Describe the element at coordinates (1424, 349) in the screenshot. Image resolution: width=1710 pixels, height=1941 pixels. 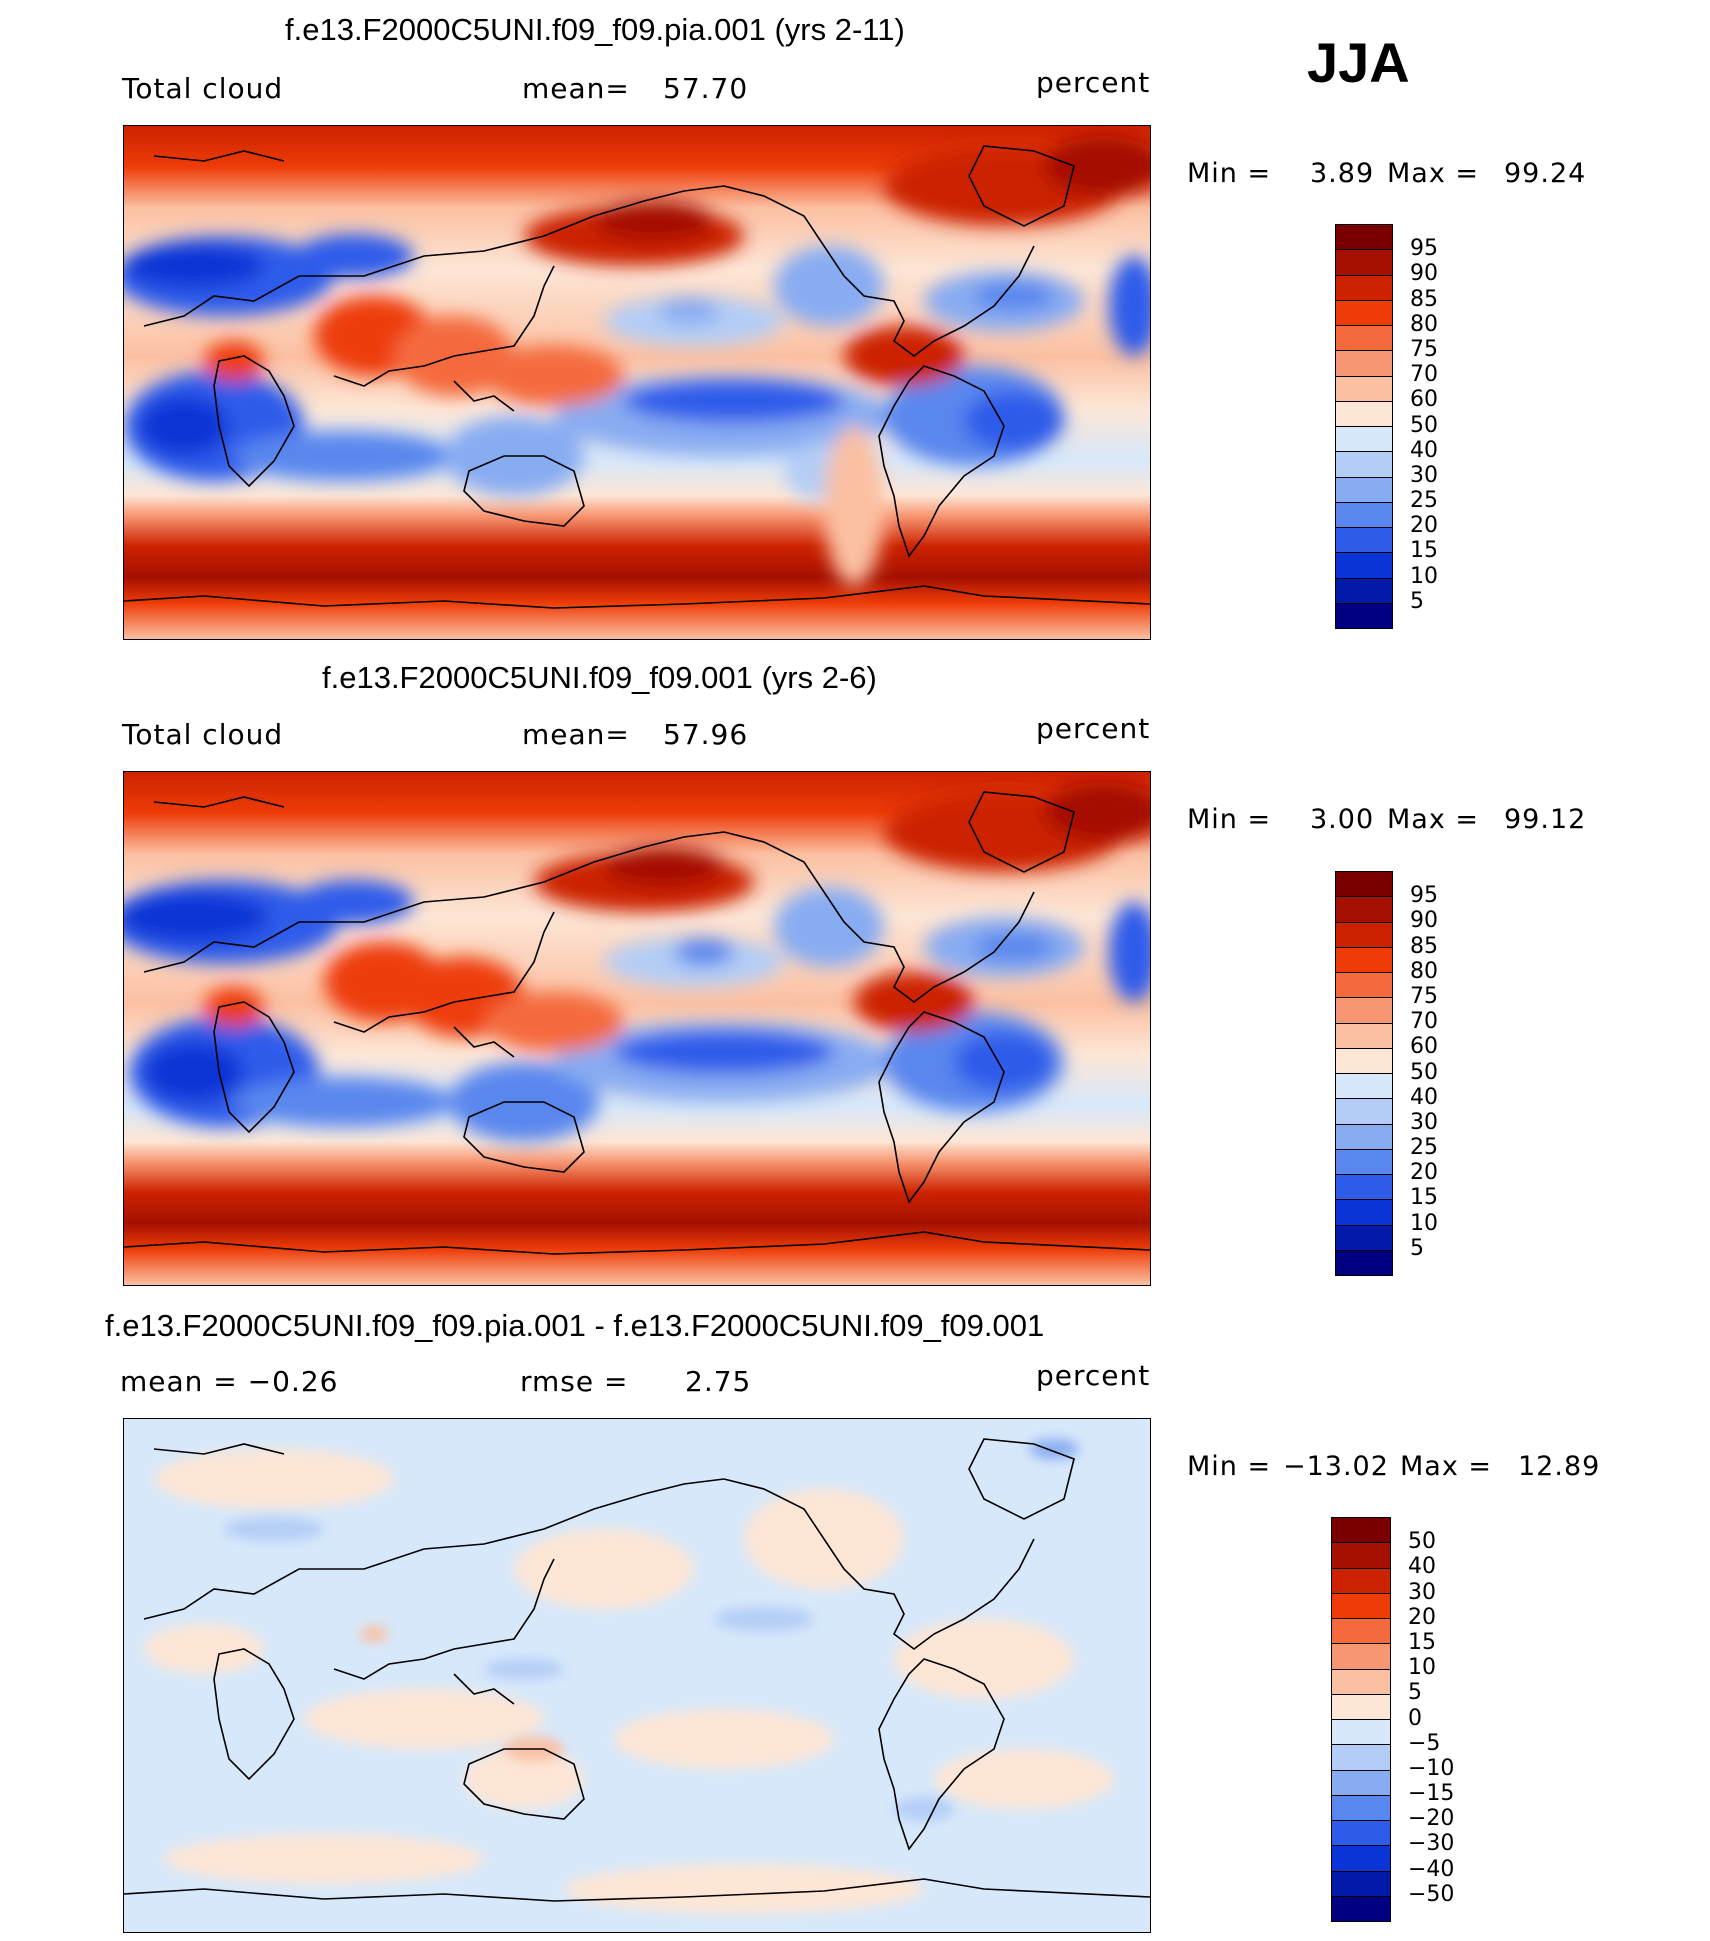
I see `colorbar-tick-label: 75` at that location.